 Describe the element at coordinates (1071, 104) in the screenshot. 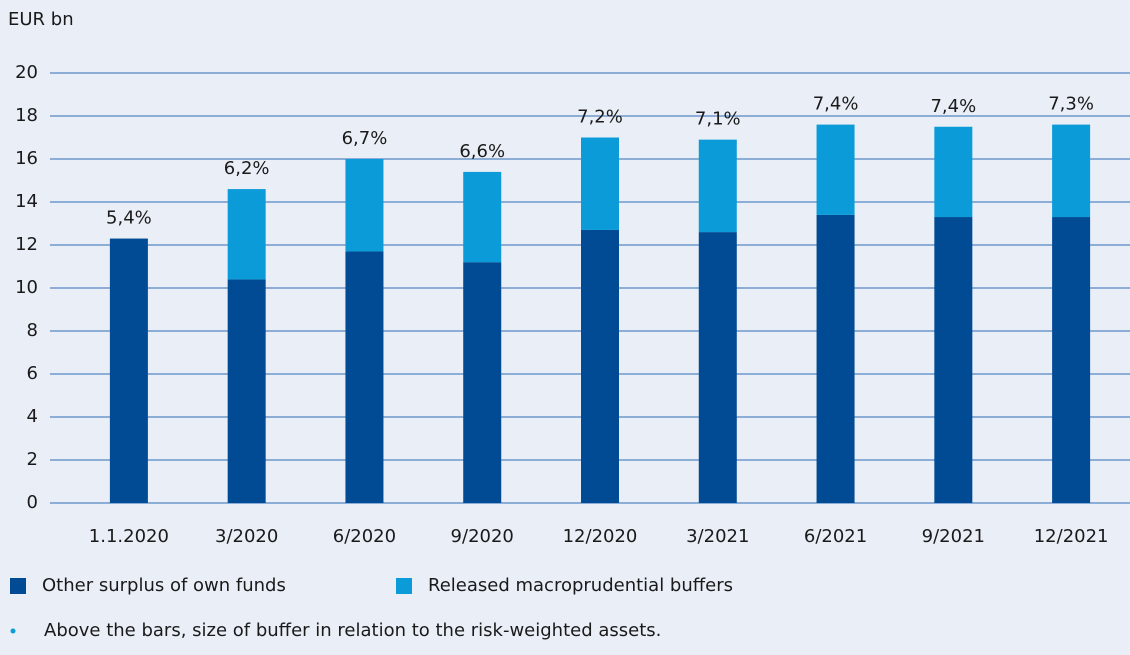

I see `bar-label: 7,3%` at that location.